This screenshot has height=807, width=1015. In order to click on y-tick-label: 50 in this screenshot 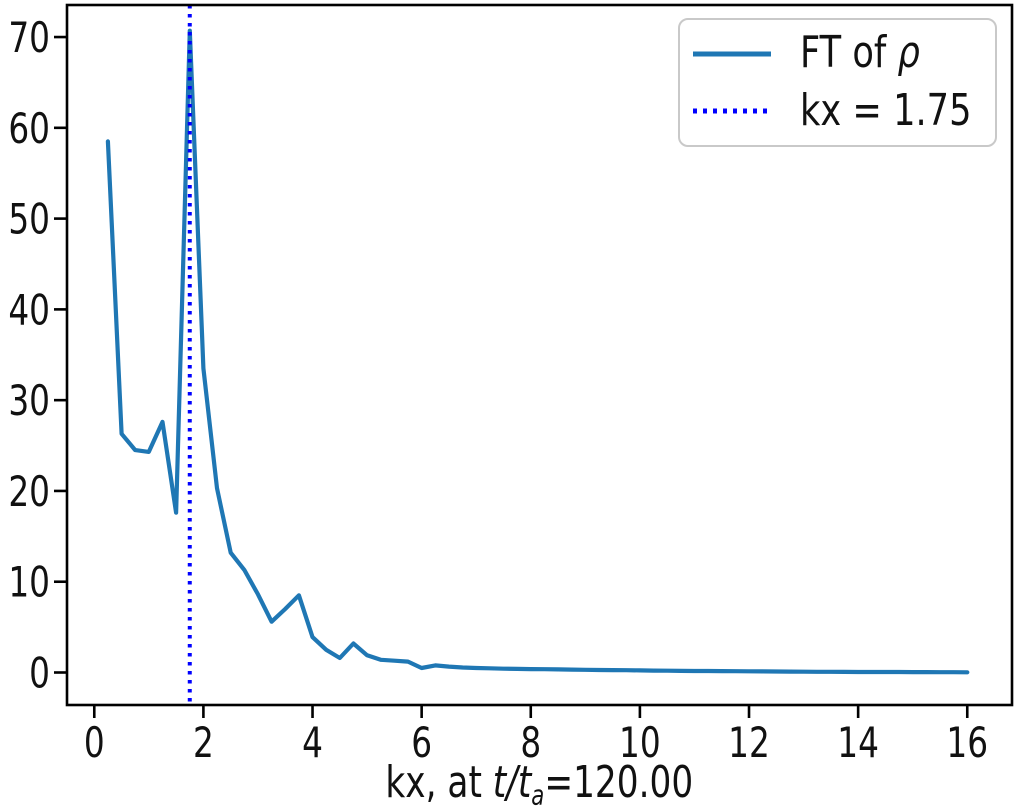, I will do `click(29, 219)`.